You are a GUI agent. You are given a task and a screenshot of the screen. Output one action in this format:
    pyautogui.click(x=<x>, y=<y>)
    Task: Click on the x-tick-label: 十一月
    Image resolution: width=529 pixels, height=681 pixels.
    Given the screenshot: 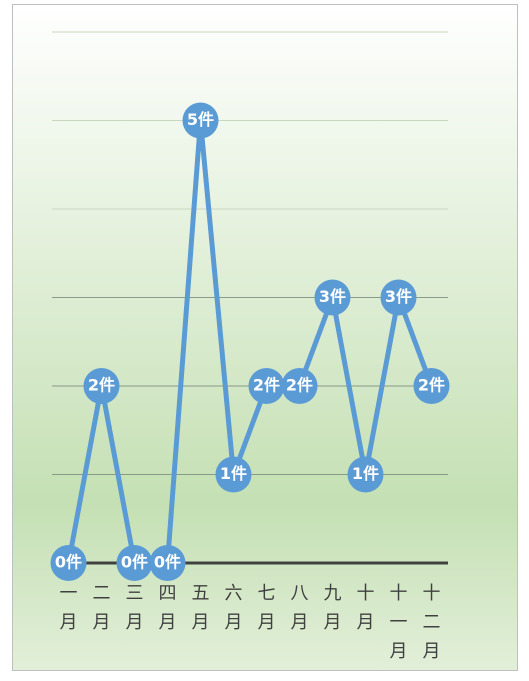 What is the action you would take?
    pyautogui.click(x=399, y=622)
    